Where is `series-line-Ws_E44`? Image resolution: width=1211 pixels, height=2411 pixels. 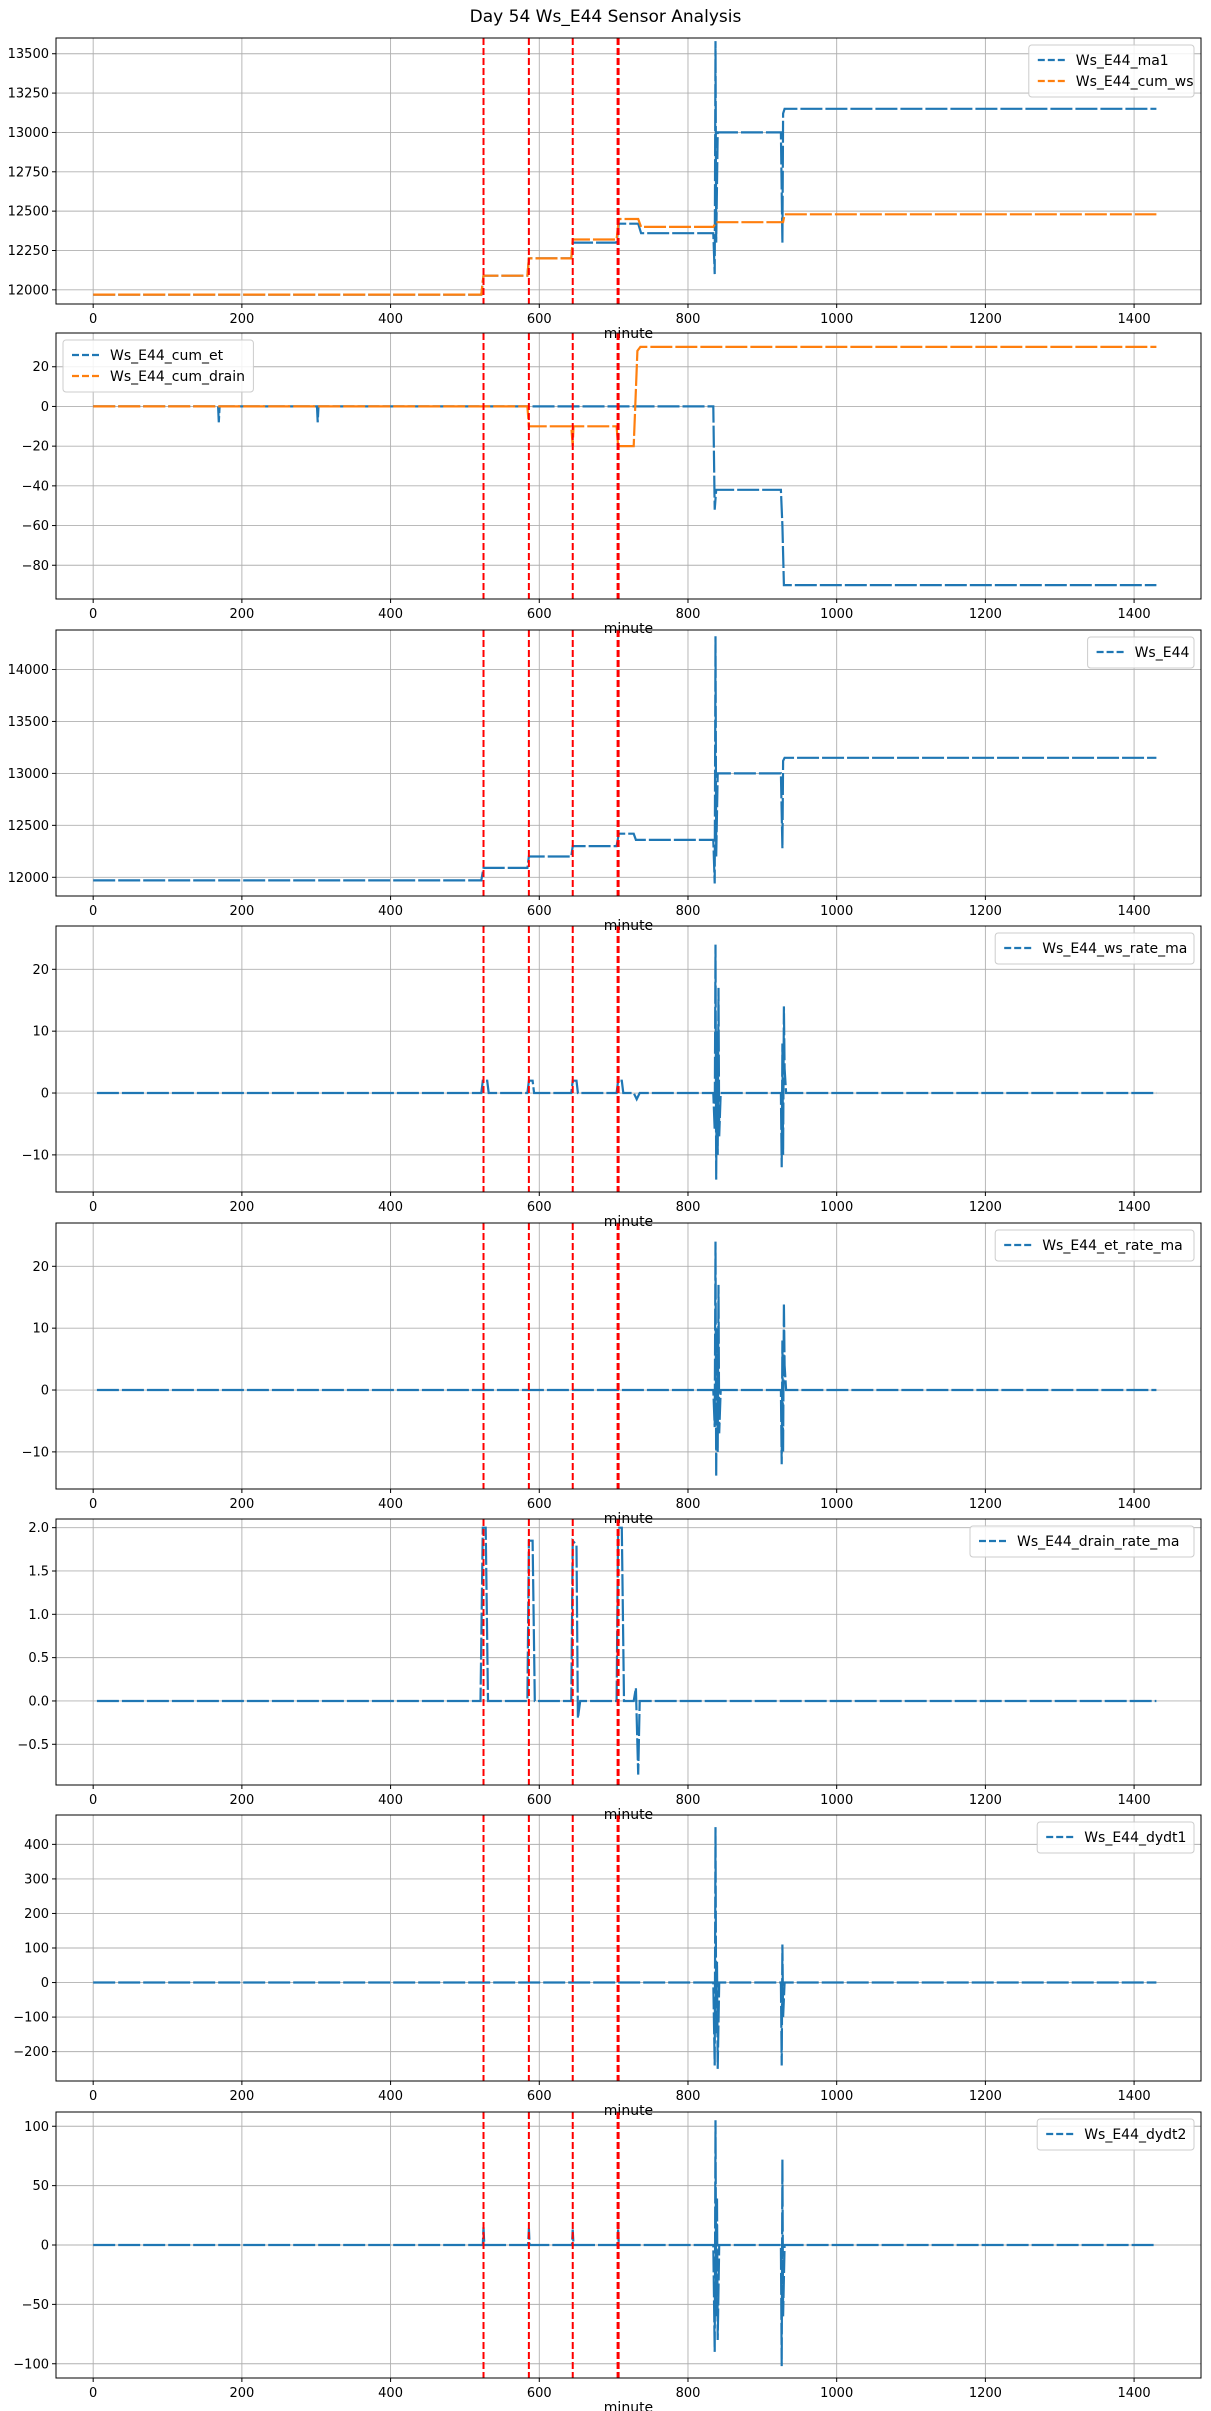 series-line-Ws_E44 is located at coordinates (625, 760).